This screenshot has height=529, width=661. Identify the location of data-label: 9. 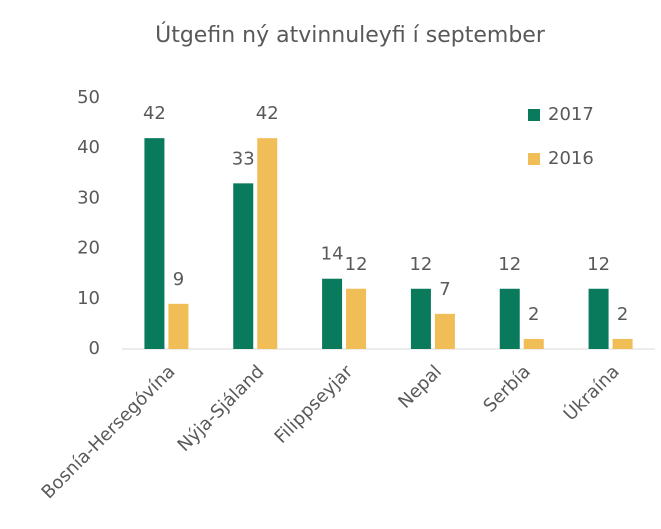
(178, 279).